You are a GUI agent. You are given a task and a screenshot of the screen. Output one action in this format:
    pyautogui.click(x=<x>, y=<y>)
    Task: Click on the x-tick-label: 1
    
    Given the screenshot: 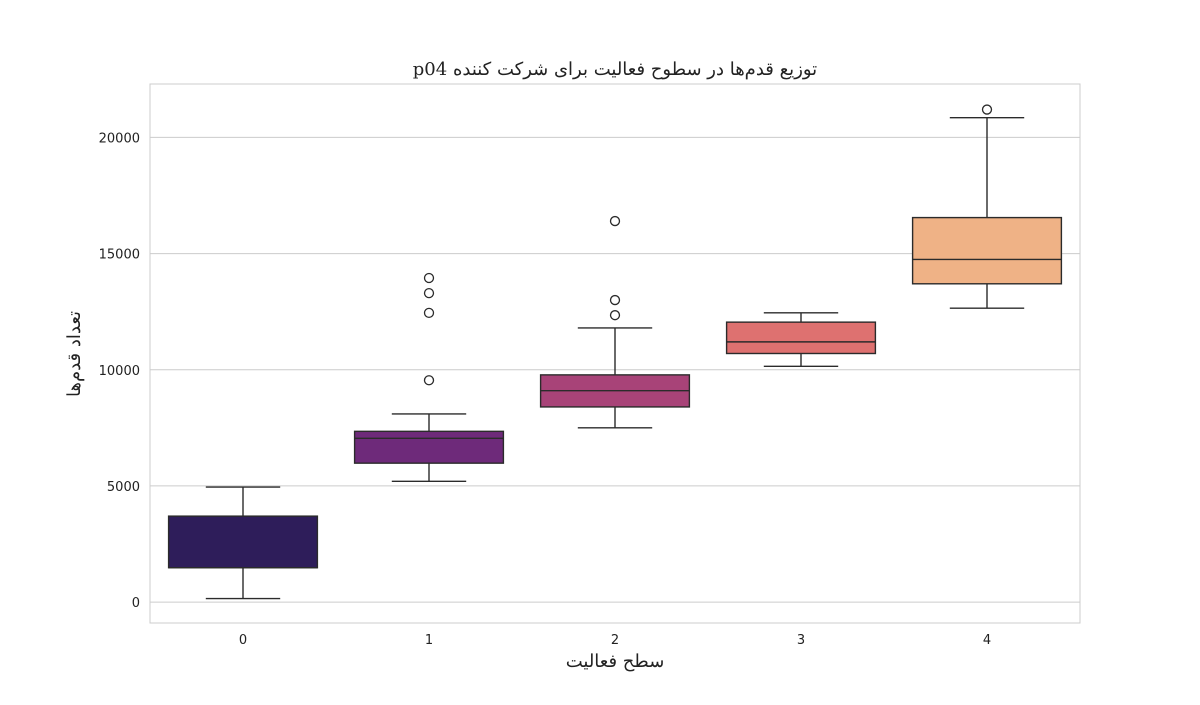 What is the action you would take?
    pyautogui.click(x=429, y=640)
    